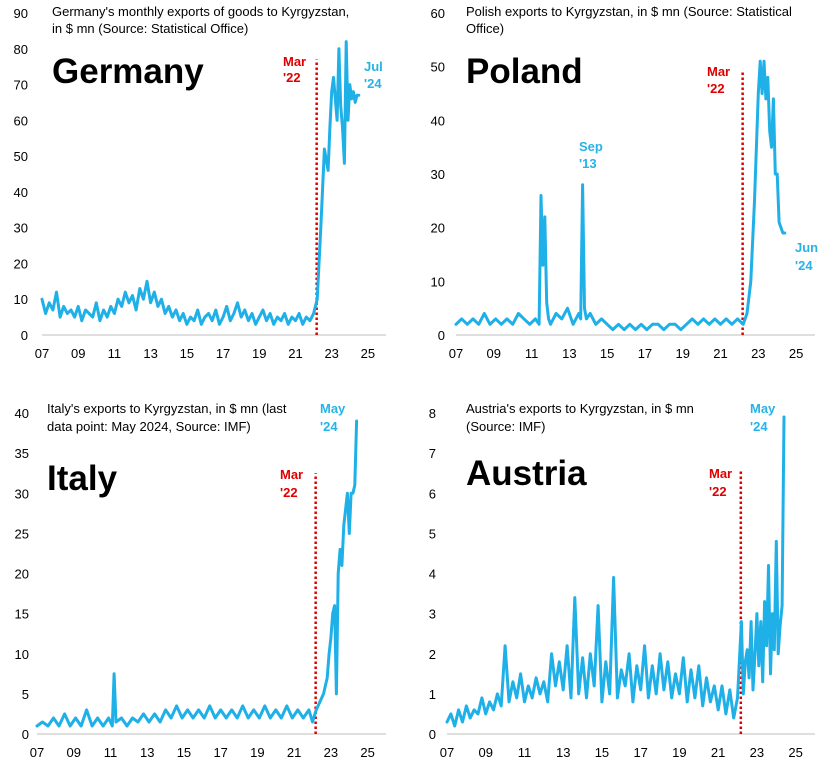 This screenshot has height=765, width=827. What do you see at coordinates (292, 77) in the screenshot?
I see `germany-marker-line-2: '22` at bounding box center [292, 77].